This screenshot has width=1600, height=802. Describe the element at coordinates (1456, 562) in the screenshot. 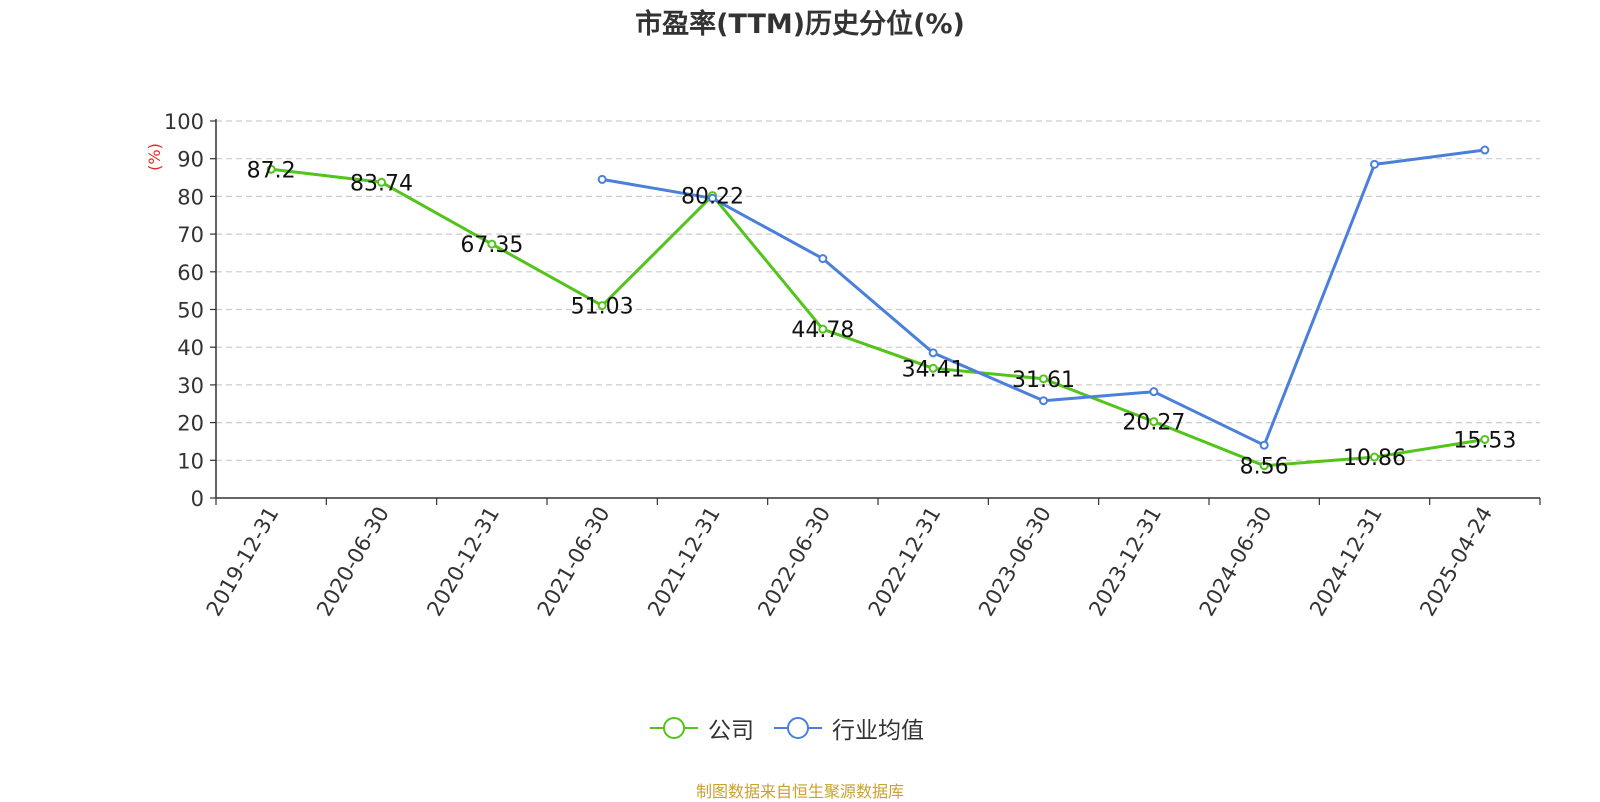

I see `x-tick-label: 2025-04-24` at that location.